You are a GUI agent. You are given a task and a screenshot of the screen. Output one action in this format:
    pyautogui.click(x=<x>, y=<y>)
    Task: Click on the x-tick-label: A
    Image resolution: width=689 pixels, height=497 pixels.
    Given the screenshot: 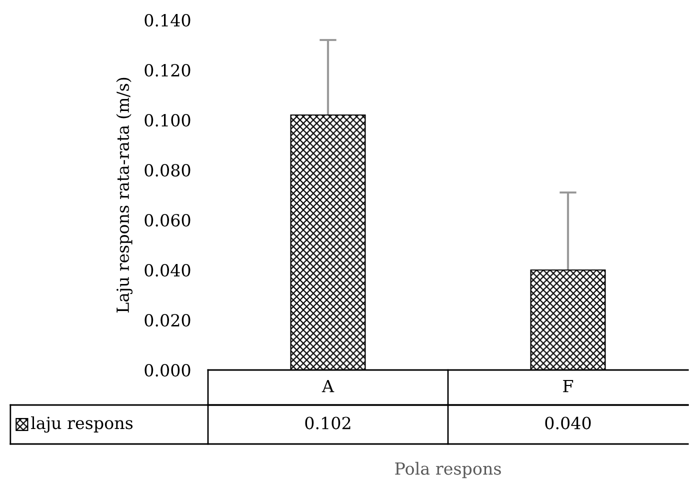 What is the action you would take?
    pyautogui.click(x=328, y=386)
    